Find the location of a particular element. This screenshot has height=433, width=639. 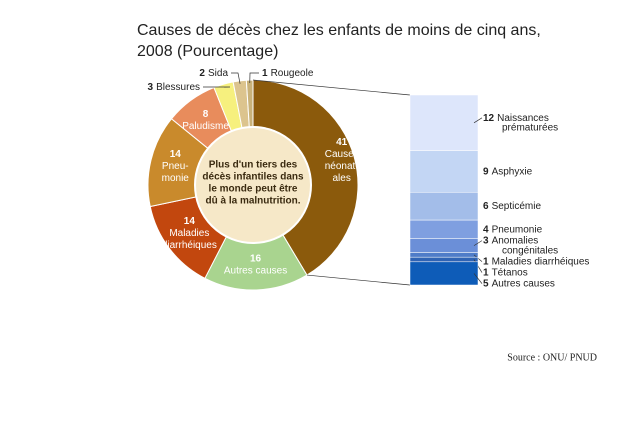

bar-name: Naissances is located at coordinates (523, 117).